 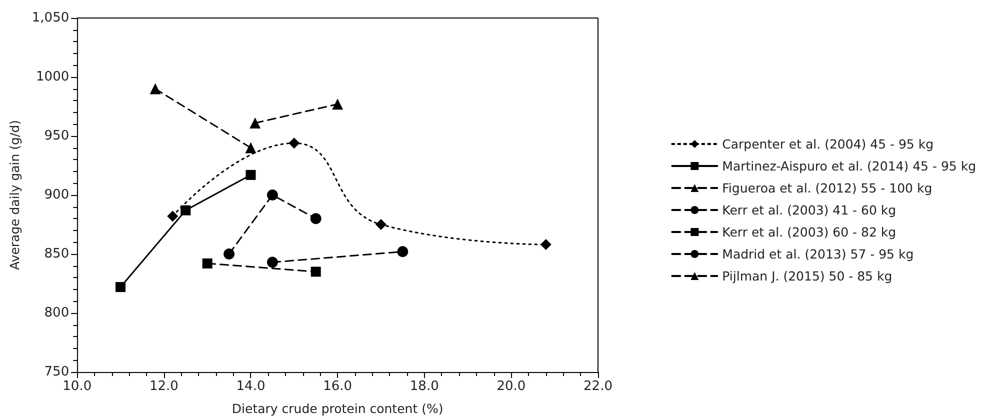 I want to click on x-tick-label: 22.0, so click(x=598, y=386).